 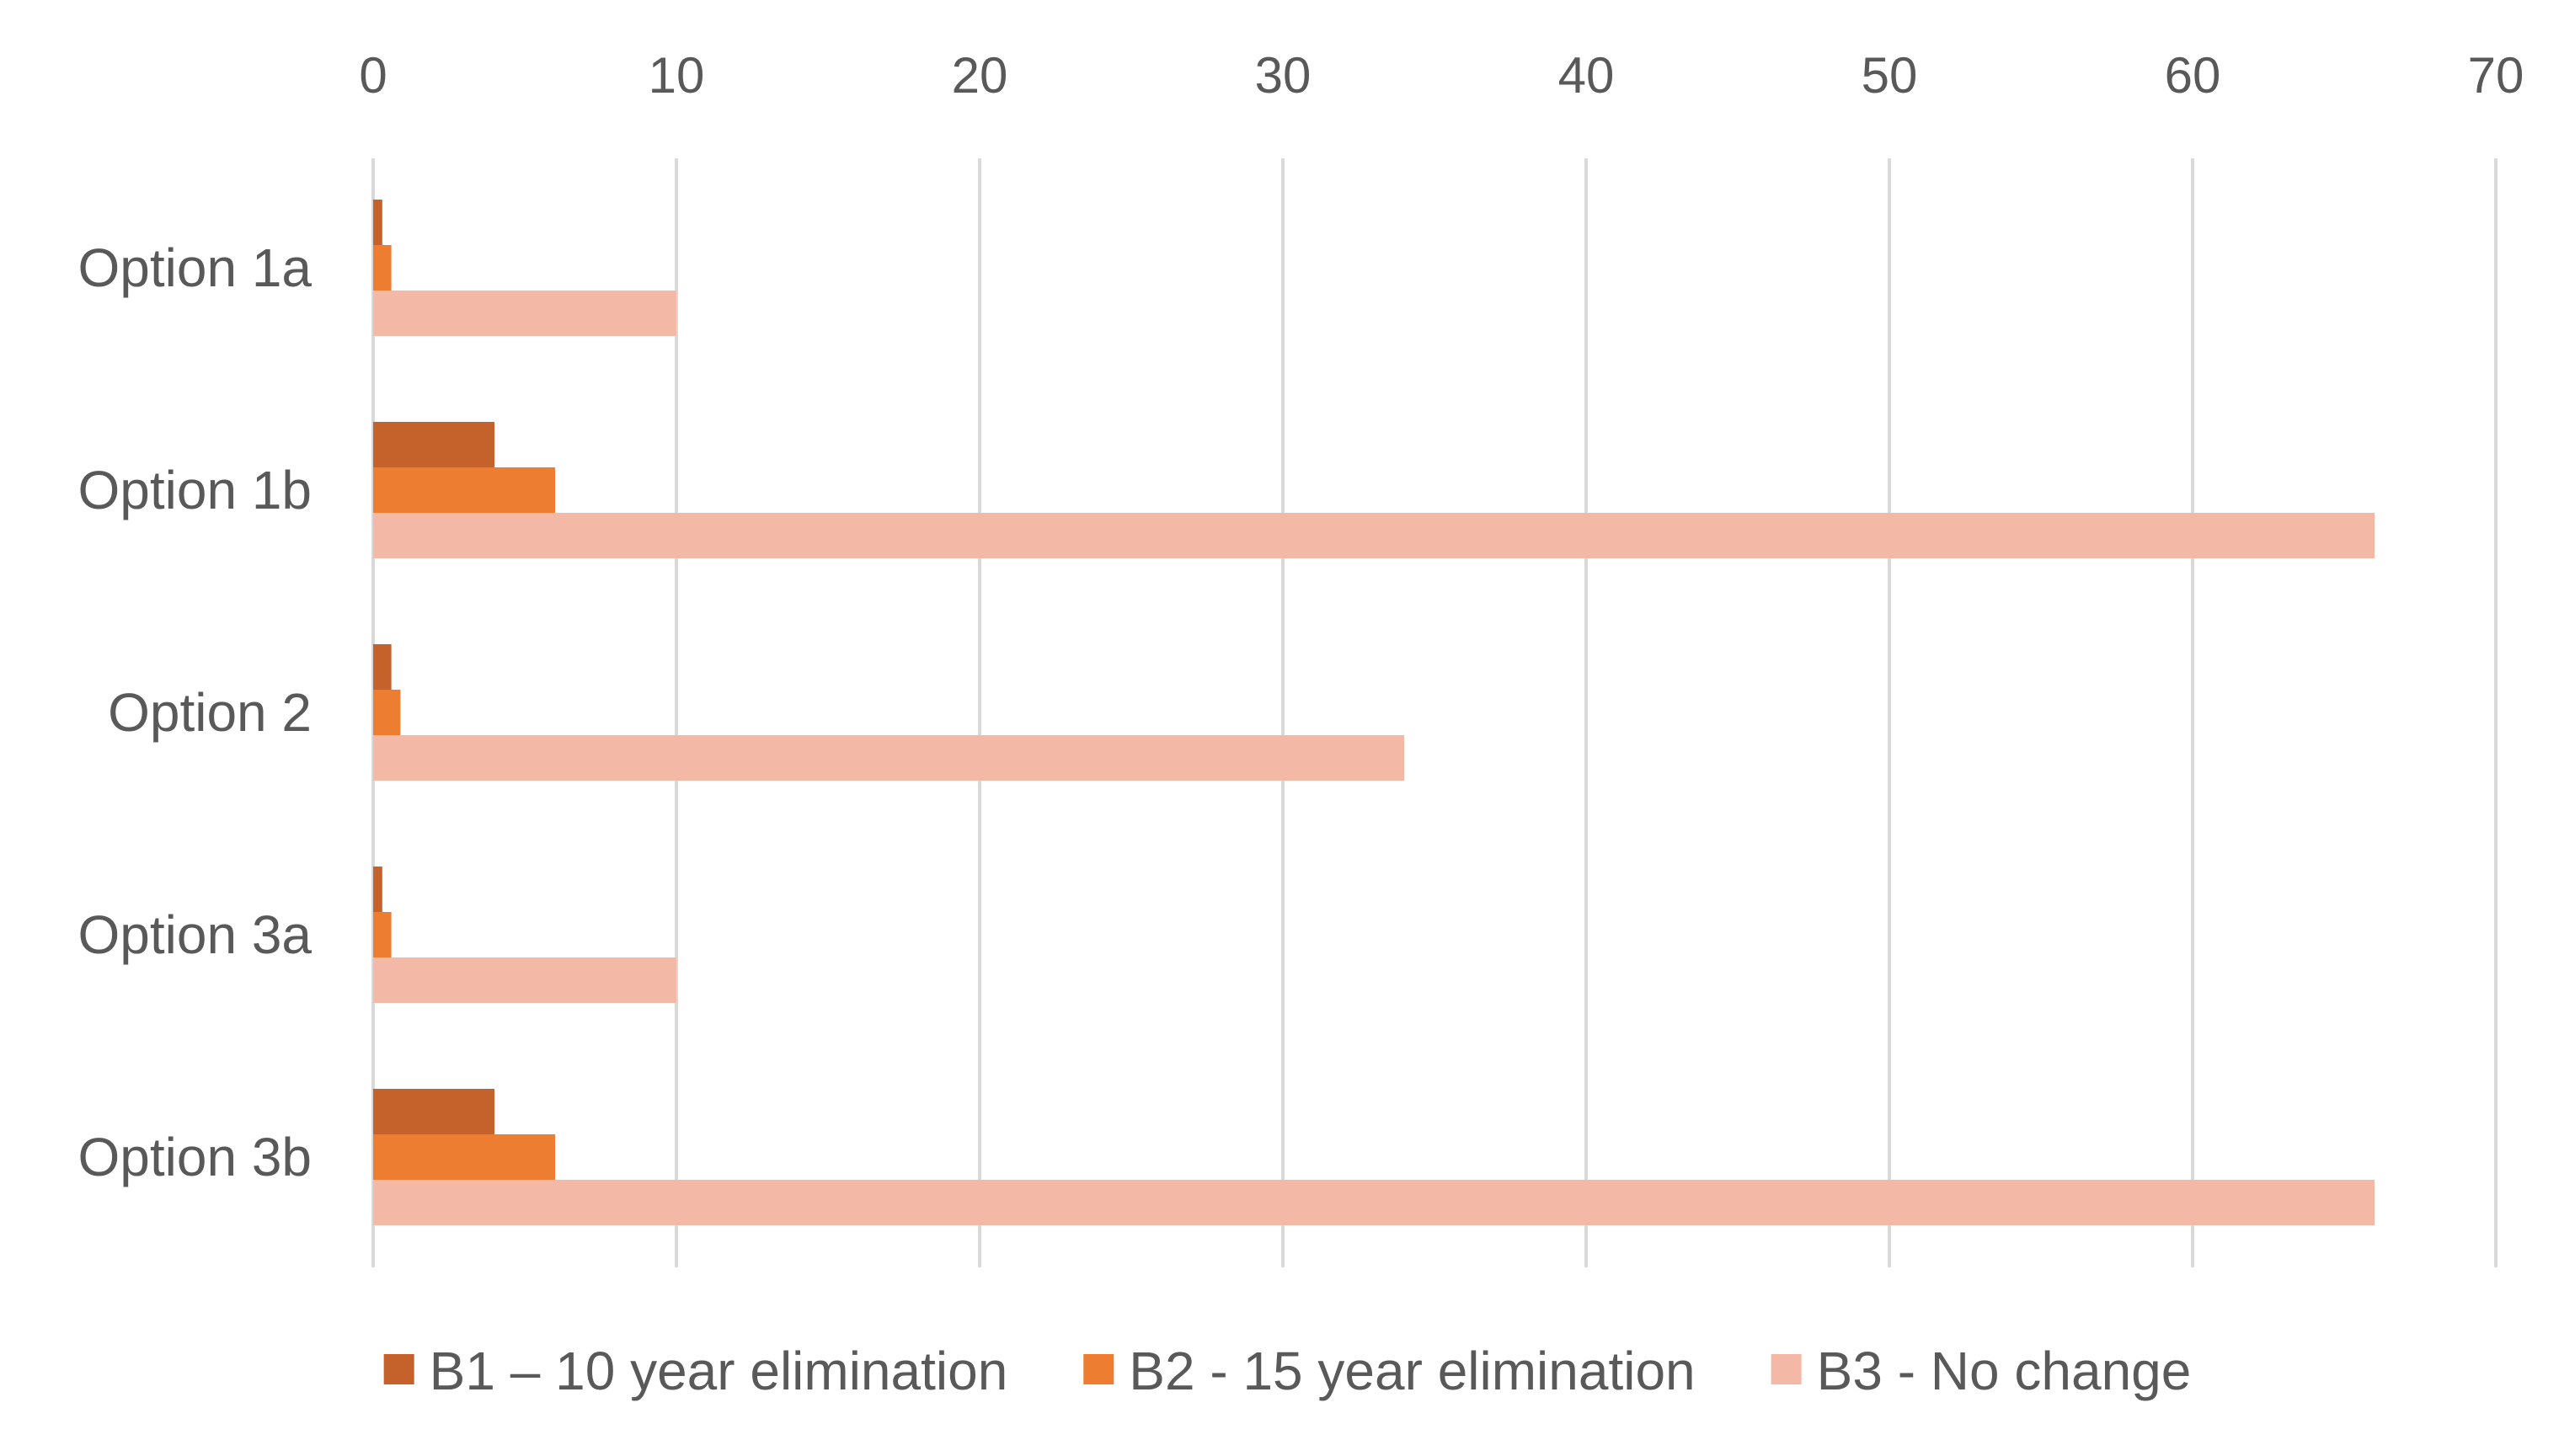 What do you see at coordinates (1586, 75) in the screenshot?
I see `x-tick-label: 40` at bounding box center [1586, 75].